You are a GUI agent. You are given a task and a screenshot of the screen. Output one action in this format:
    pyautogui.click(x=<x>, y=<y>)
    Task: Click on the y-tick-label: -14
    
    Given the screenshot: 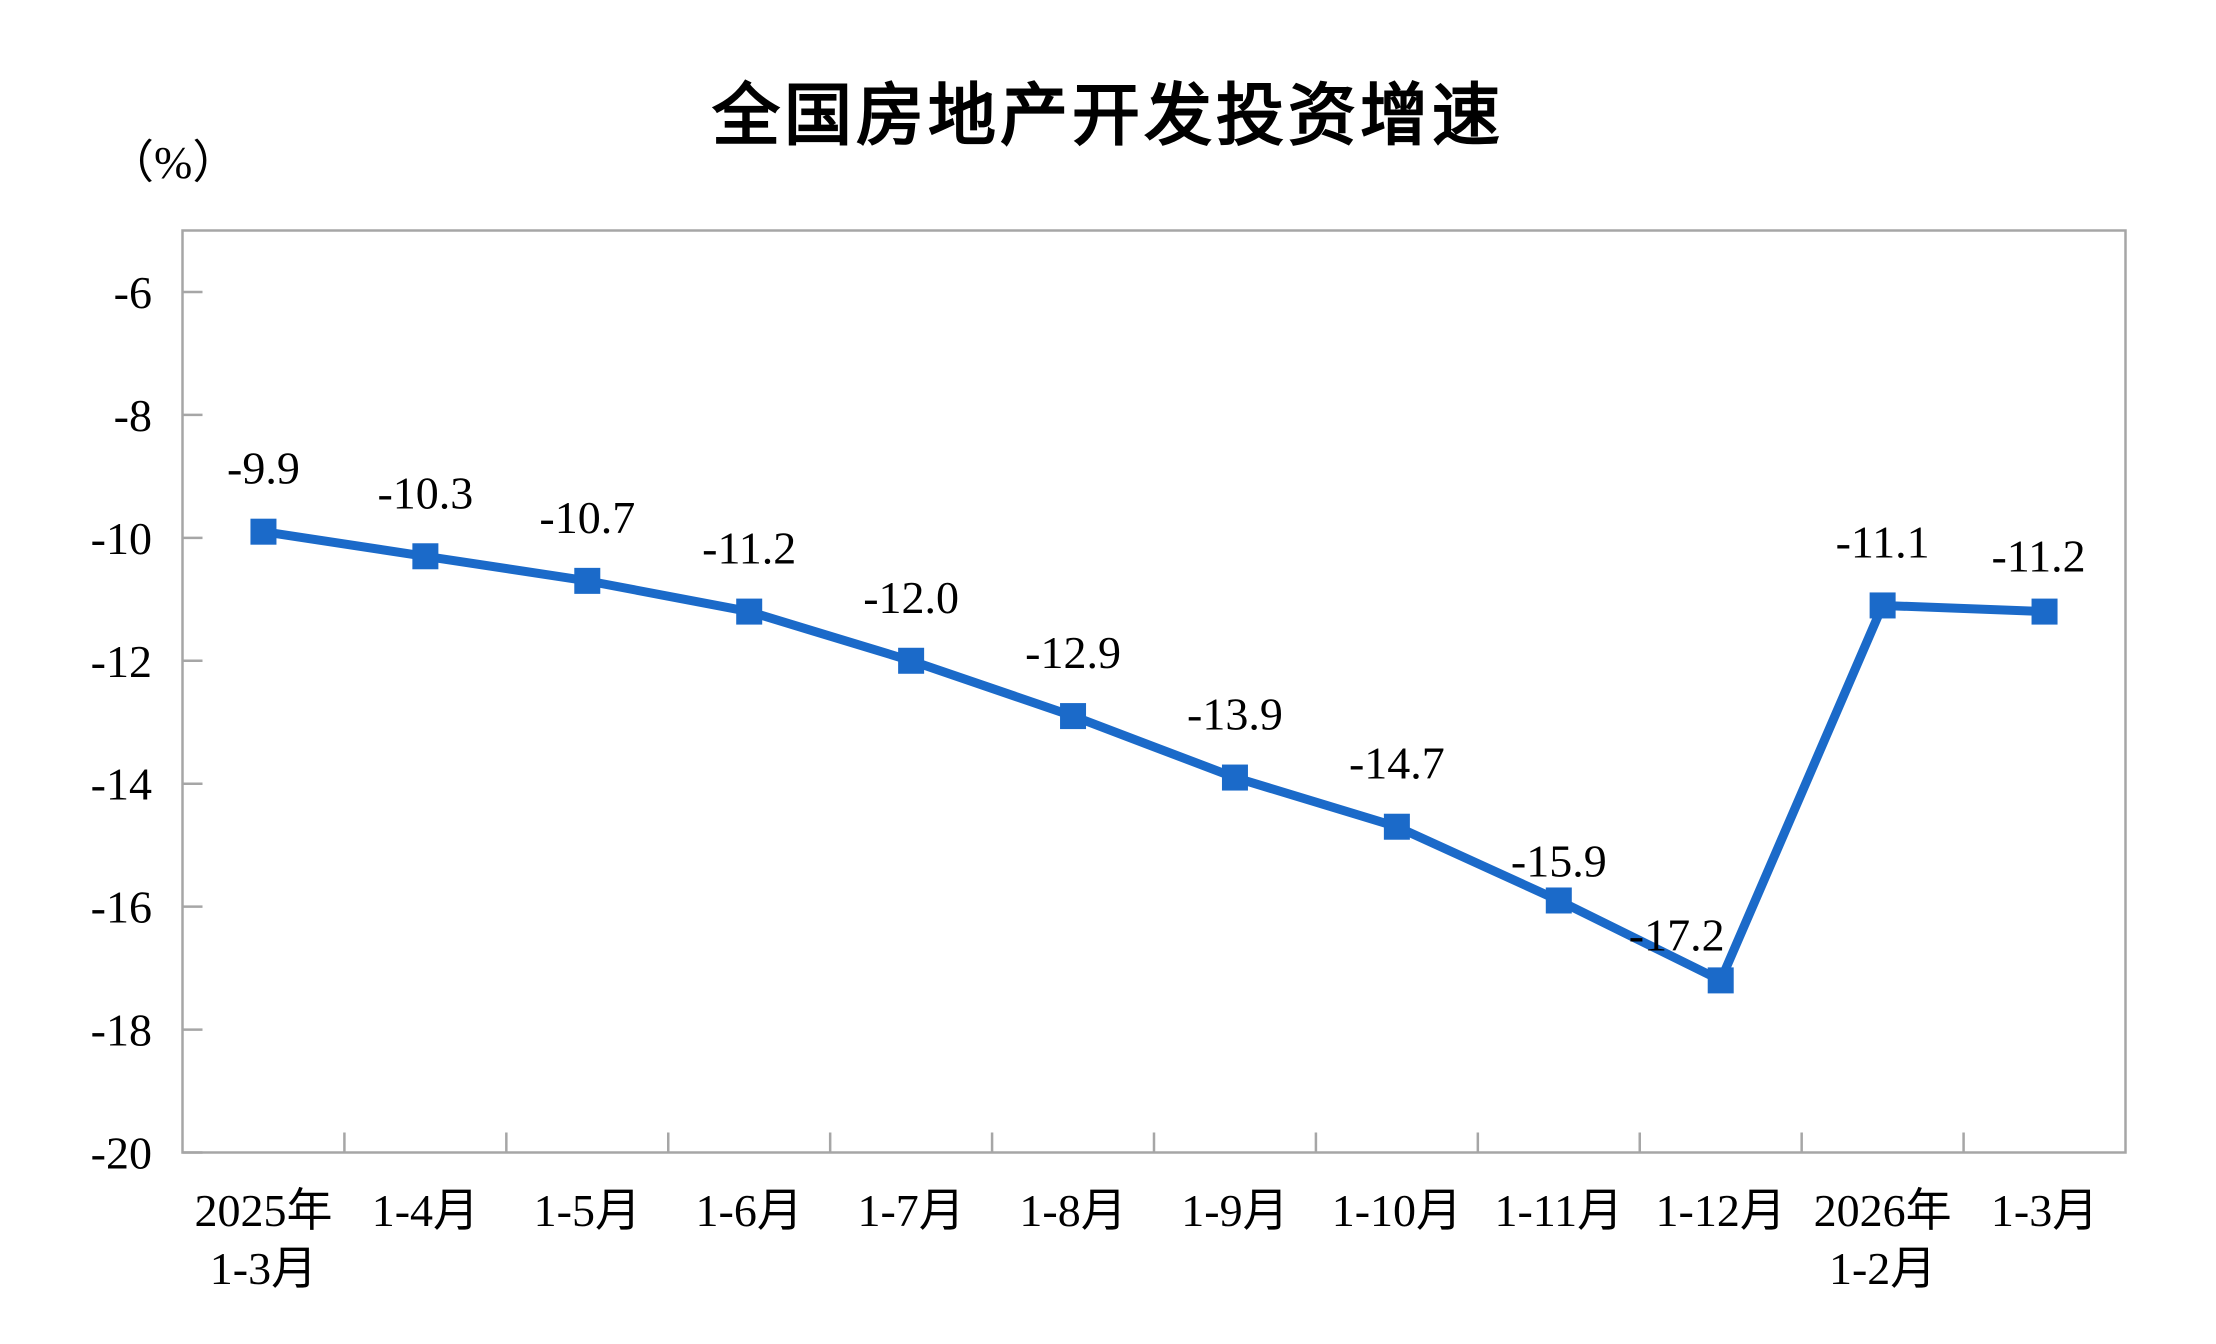 What is the action you would take?
    pyautogui.click(x=121, y=784)
    